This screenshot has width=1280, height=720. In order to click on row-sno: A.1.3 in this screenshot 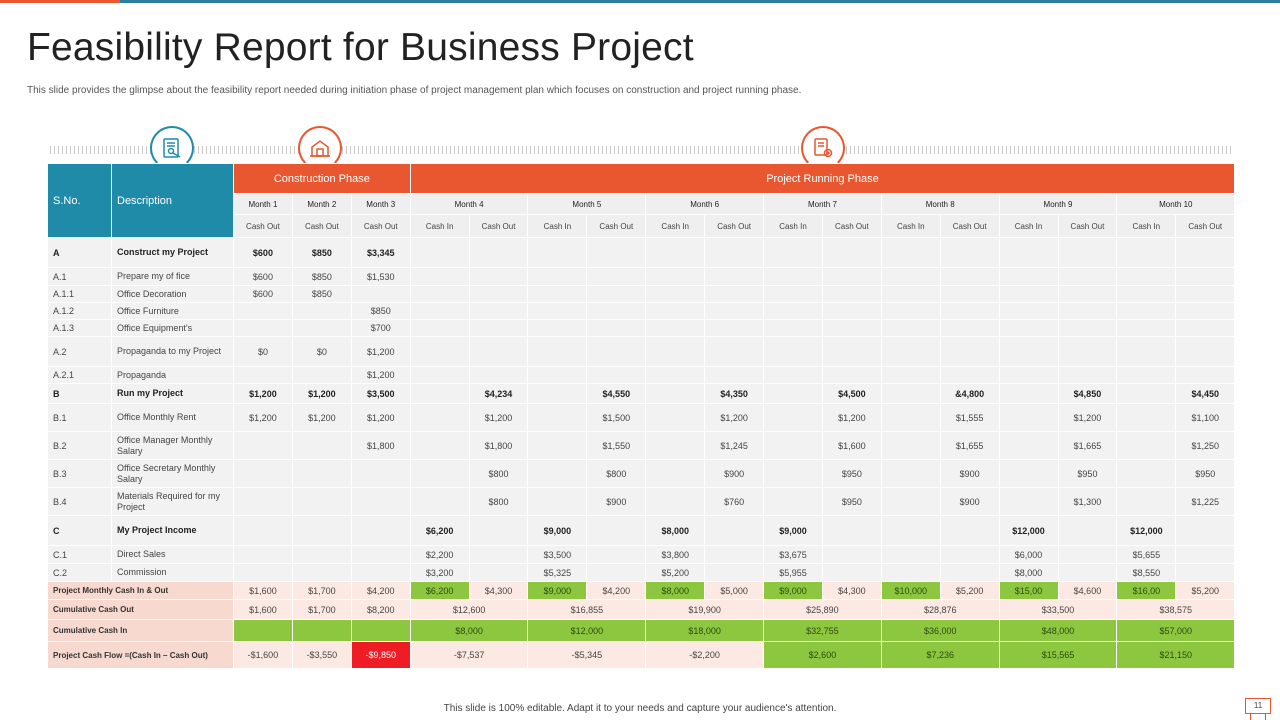, I will do `click(79, 328)`.